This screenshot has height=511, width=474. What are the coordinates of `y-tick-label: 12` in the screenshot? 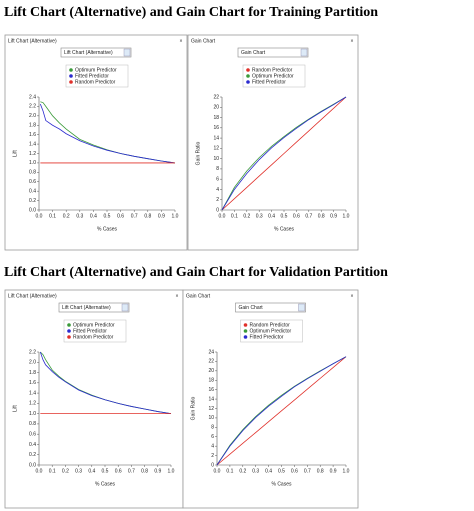 It's located at (216, 149).